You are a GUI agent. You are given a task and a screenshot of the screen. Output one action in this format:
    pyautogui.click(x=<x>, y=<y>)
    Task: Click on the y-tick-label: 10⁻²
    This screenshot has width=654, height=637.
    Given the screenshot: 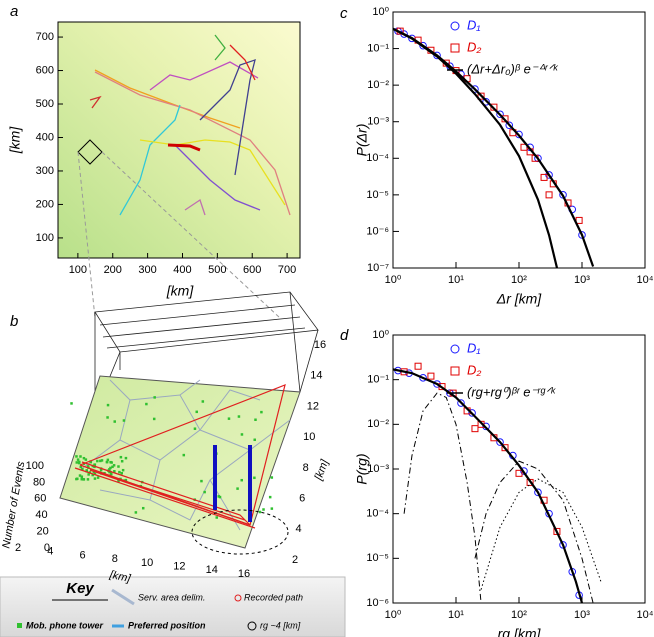 What is the action you would take?
    pyautogui.click(x=378, y=424)
    